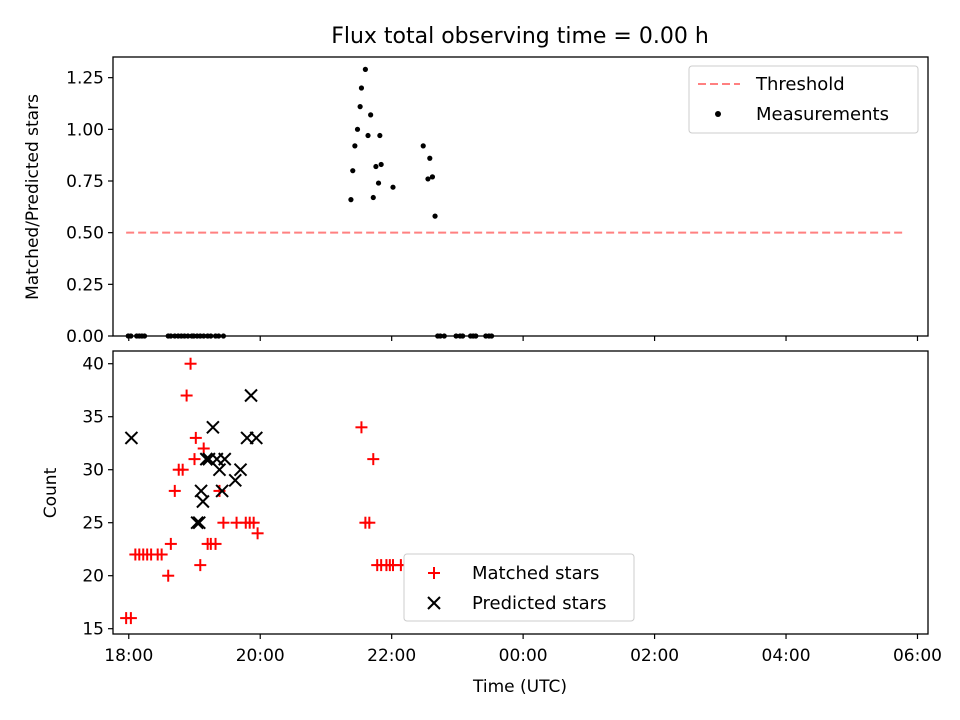 This screenshot has height=720, width=960. I want to click on legend-measurements-marker, so click(718, 114).